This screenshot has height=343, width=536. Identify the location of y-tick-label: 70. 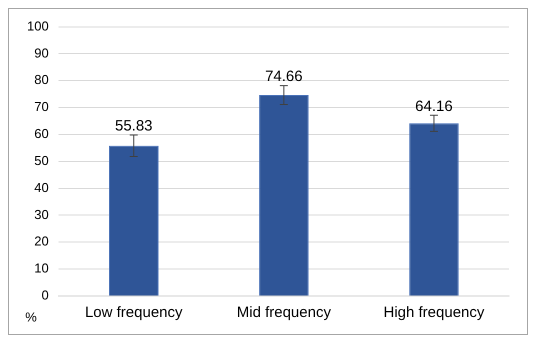
(41, 106).